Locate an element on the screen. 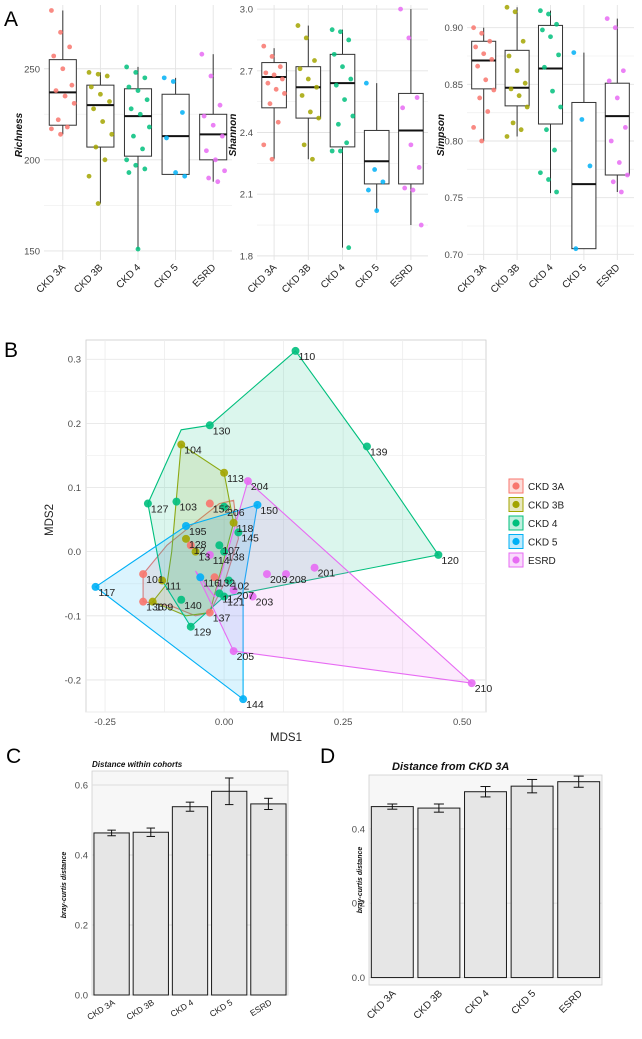  within-x-tick-label: CKD 5 is located at coordinates (221, 1008).